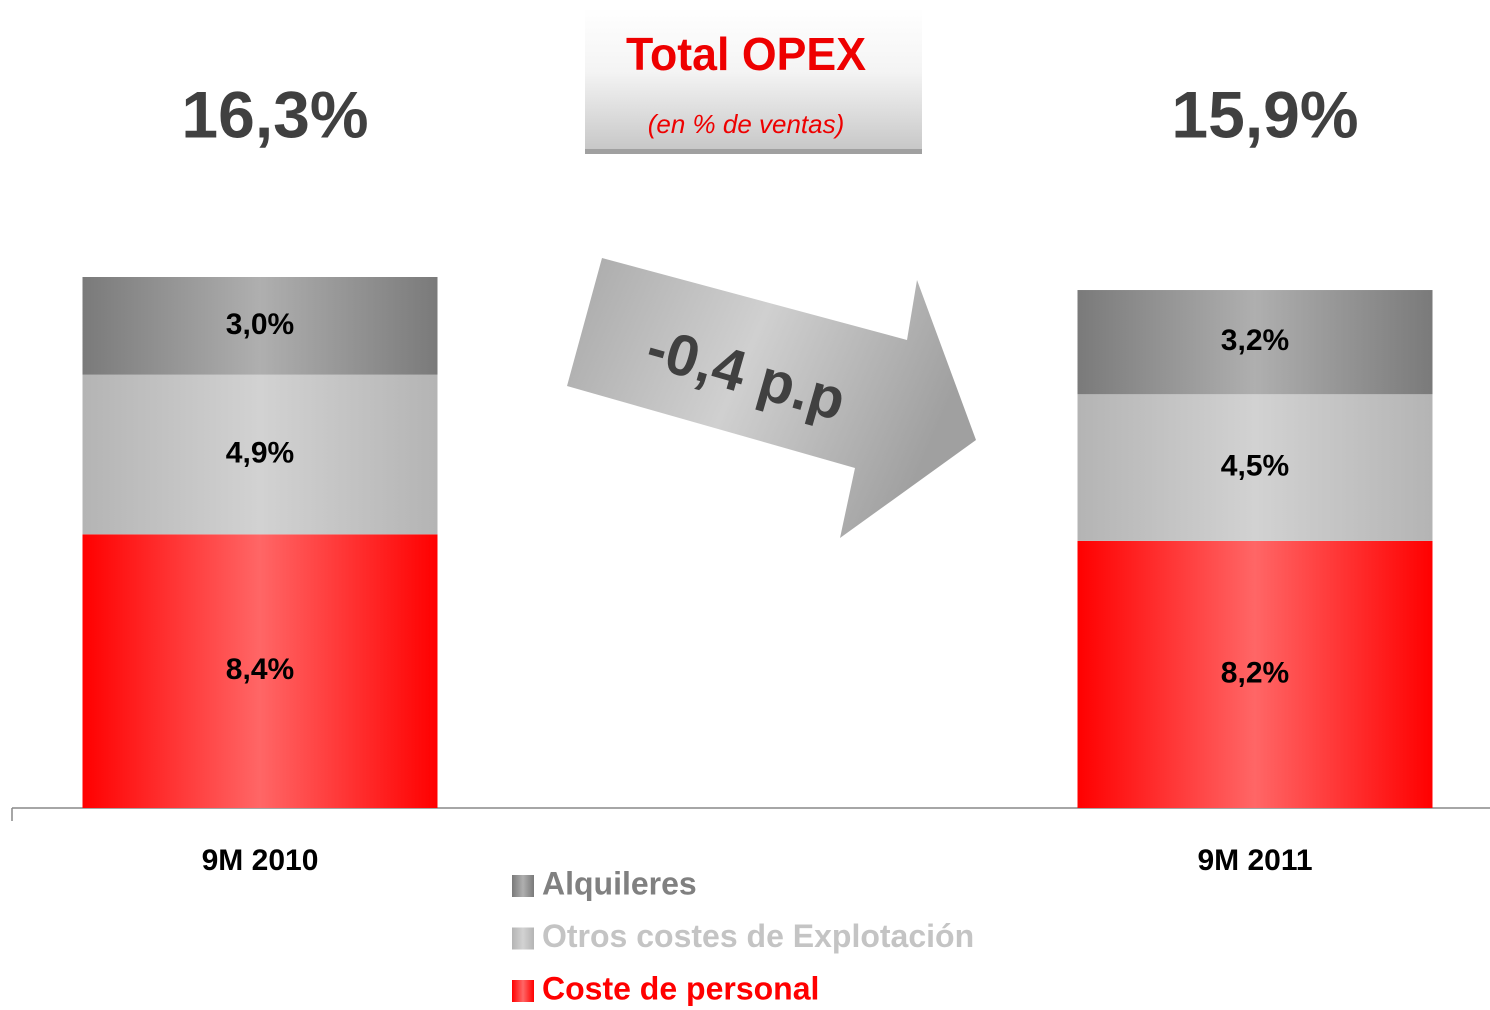  Describe the element at coordinates (274, 114) in the screenshot. I see `total-label: 16,3%` at that location.